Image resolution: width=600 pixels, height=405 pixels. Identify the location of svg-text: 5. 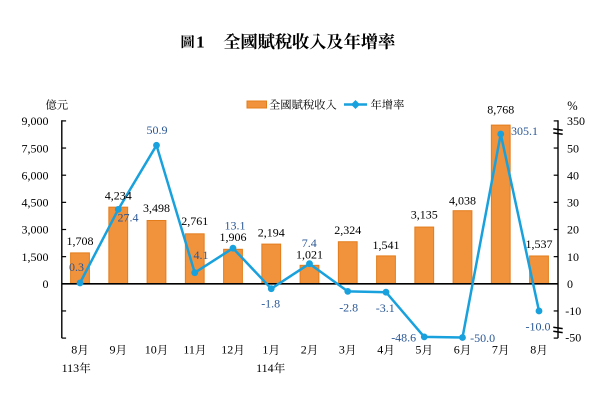
(418, 350).